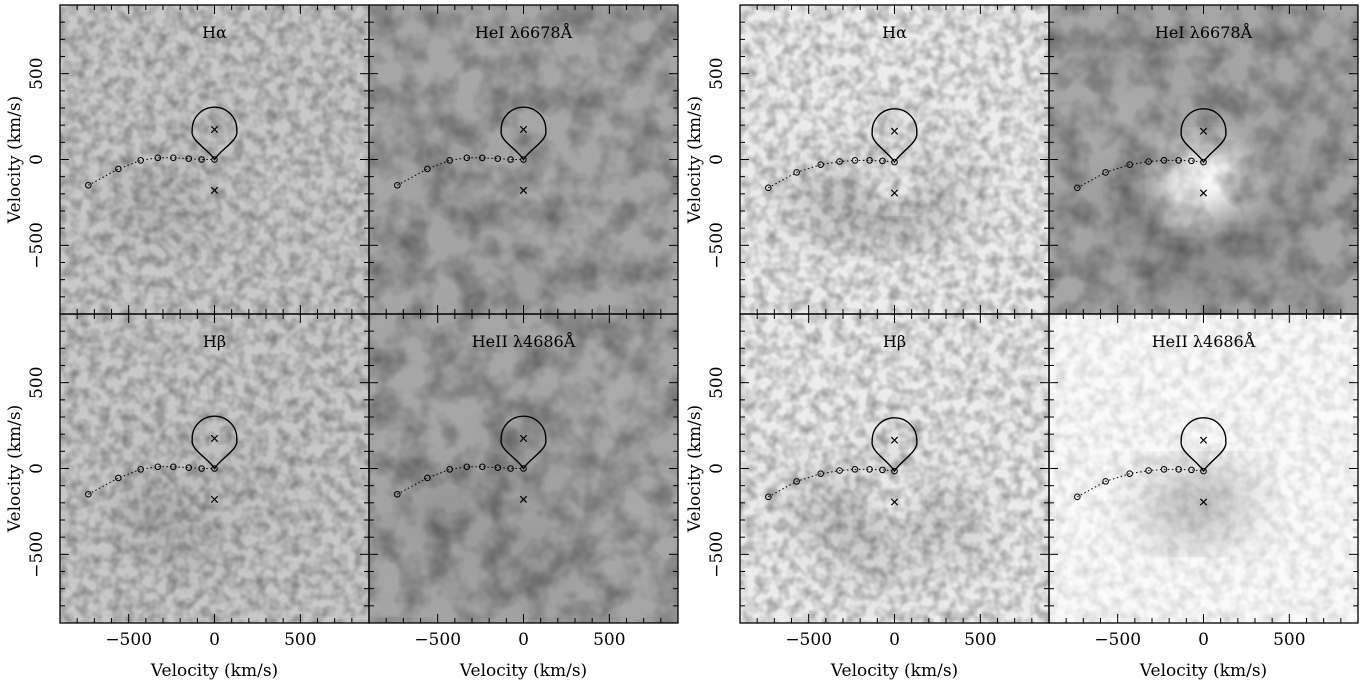  Describe the element at coordinates (894, 32) in the screenshot. I see `panel-label: Hα` at that location.